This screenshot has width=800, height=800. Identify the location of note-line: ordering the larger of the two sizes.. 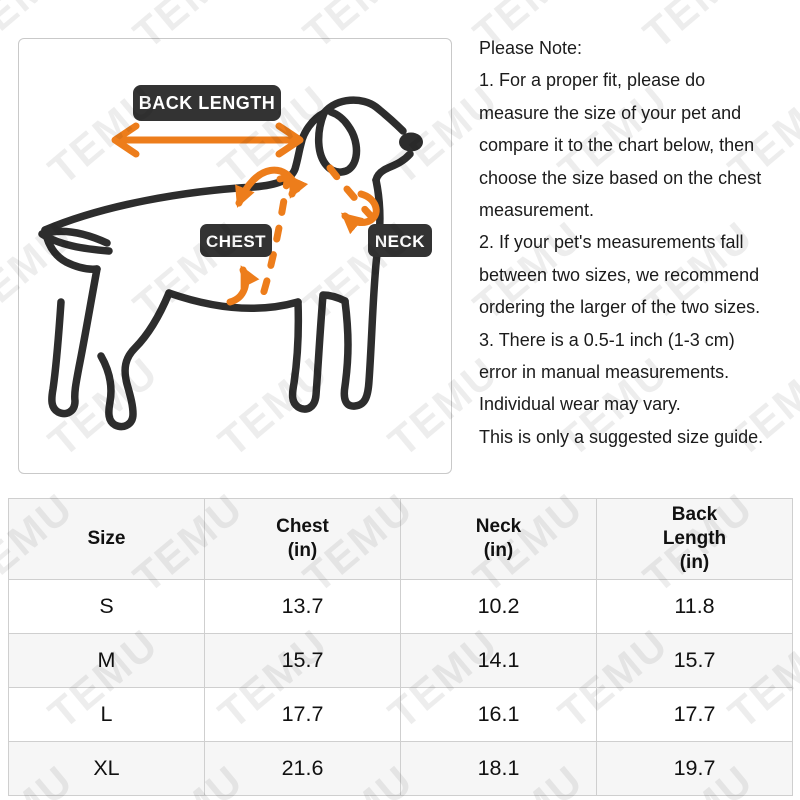
(620, 307).